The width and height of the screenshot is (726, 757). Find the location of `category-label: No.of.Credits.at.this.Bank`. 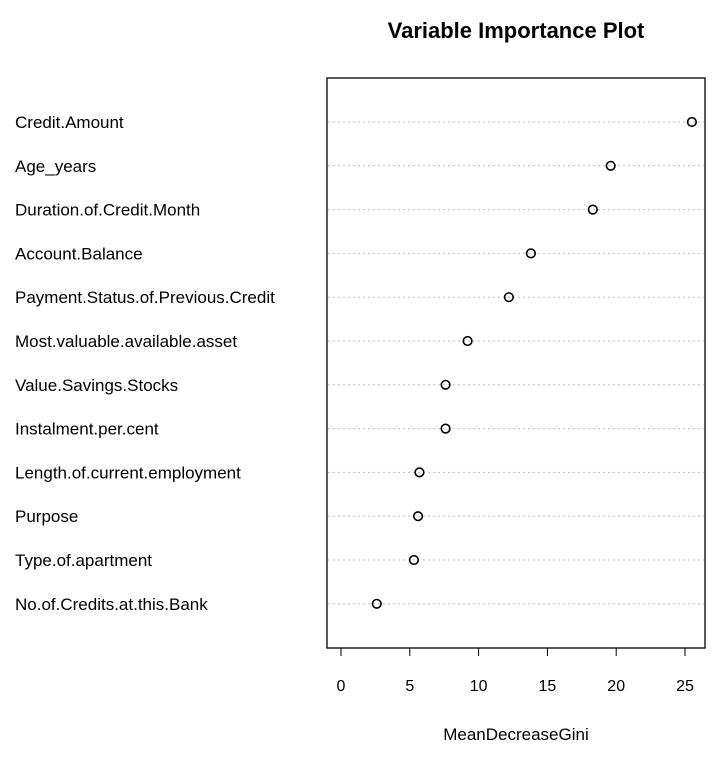

category-label: No.of.Credits.at.this.Bank is located at coordinates (111, 604).